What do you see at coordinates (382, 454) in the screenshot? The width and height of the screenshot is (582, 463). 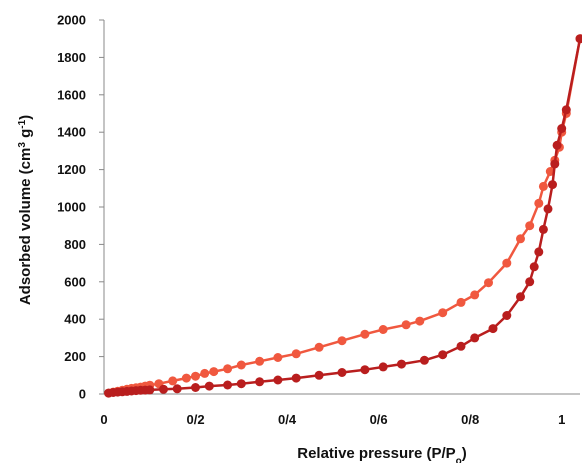 I see `x-axis-title: Relative pressure (P/Po)` at bounding box center [382, 454].